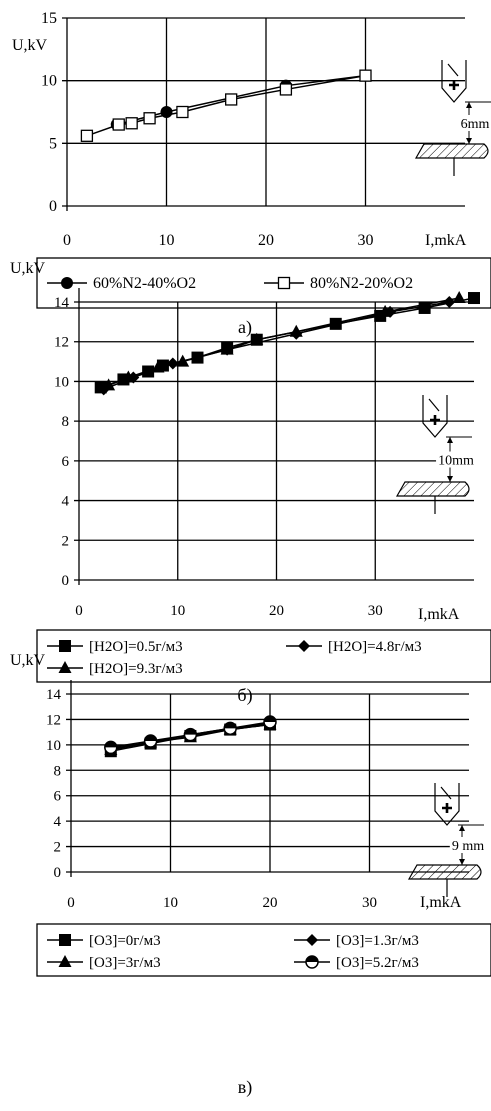 Image resolution: width=491 pixels, height=1111 pixels. I want to click on tip-cross, so click(454, 85).